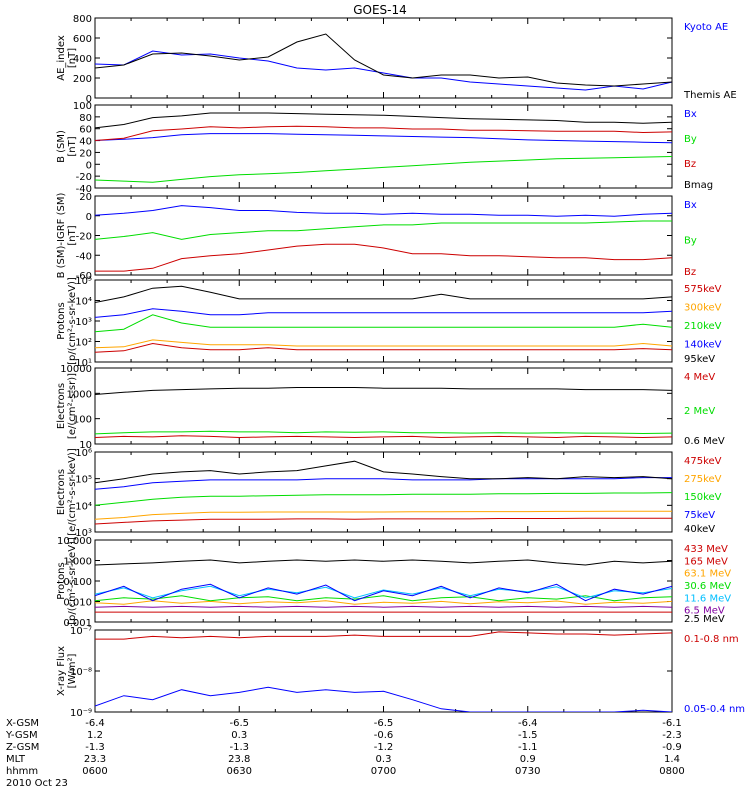 Image resolution: width=750 pixels, height=800 pixels. Describe the element at coordinates (707, 598) in the screenshot. I see `legend-entry: 11.6 MeV` at that location.